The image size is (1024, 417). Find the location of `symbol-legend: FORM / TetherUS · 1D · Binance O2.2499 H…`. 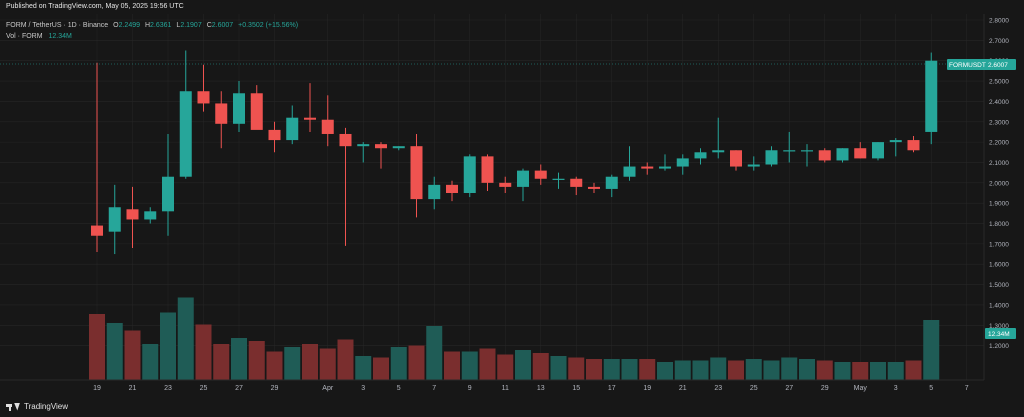

symbol-legend: FORM / TetherUS · 1D · Binance O2.2499 H… is located at coordinates (152, 25).